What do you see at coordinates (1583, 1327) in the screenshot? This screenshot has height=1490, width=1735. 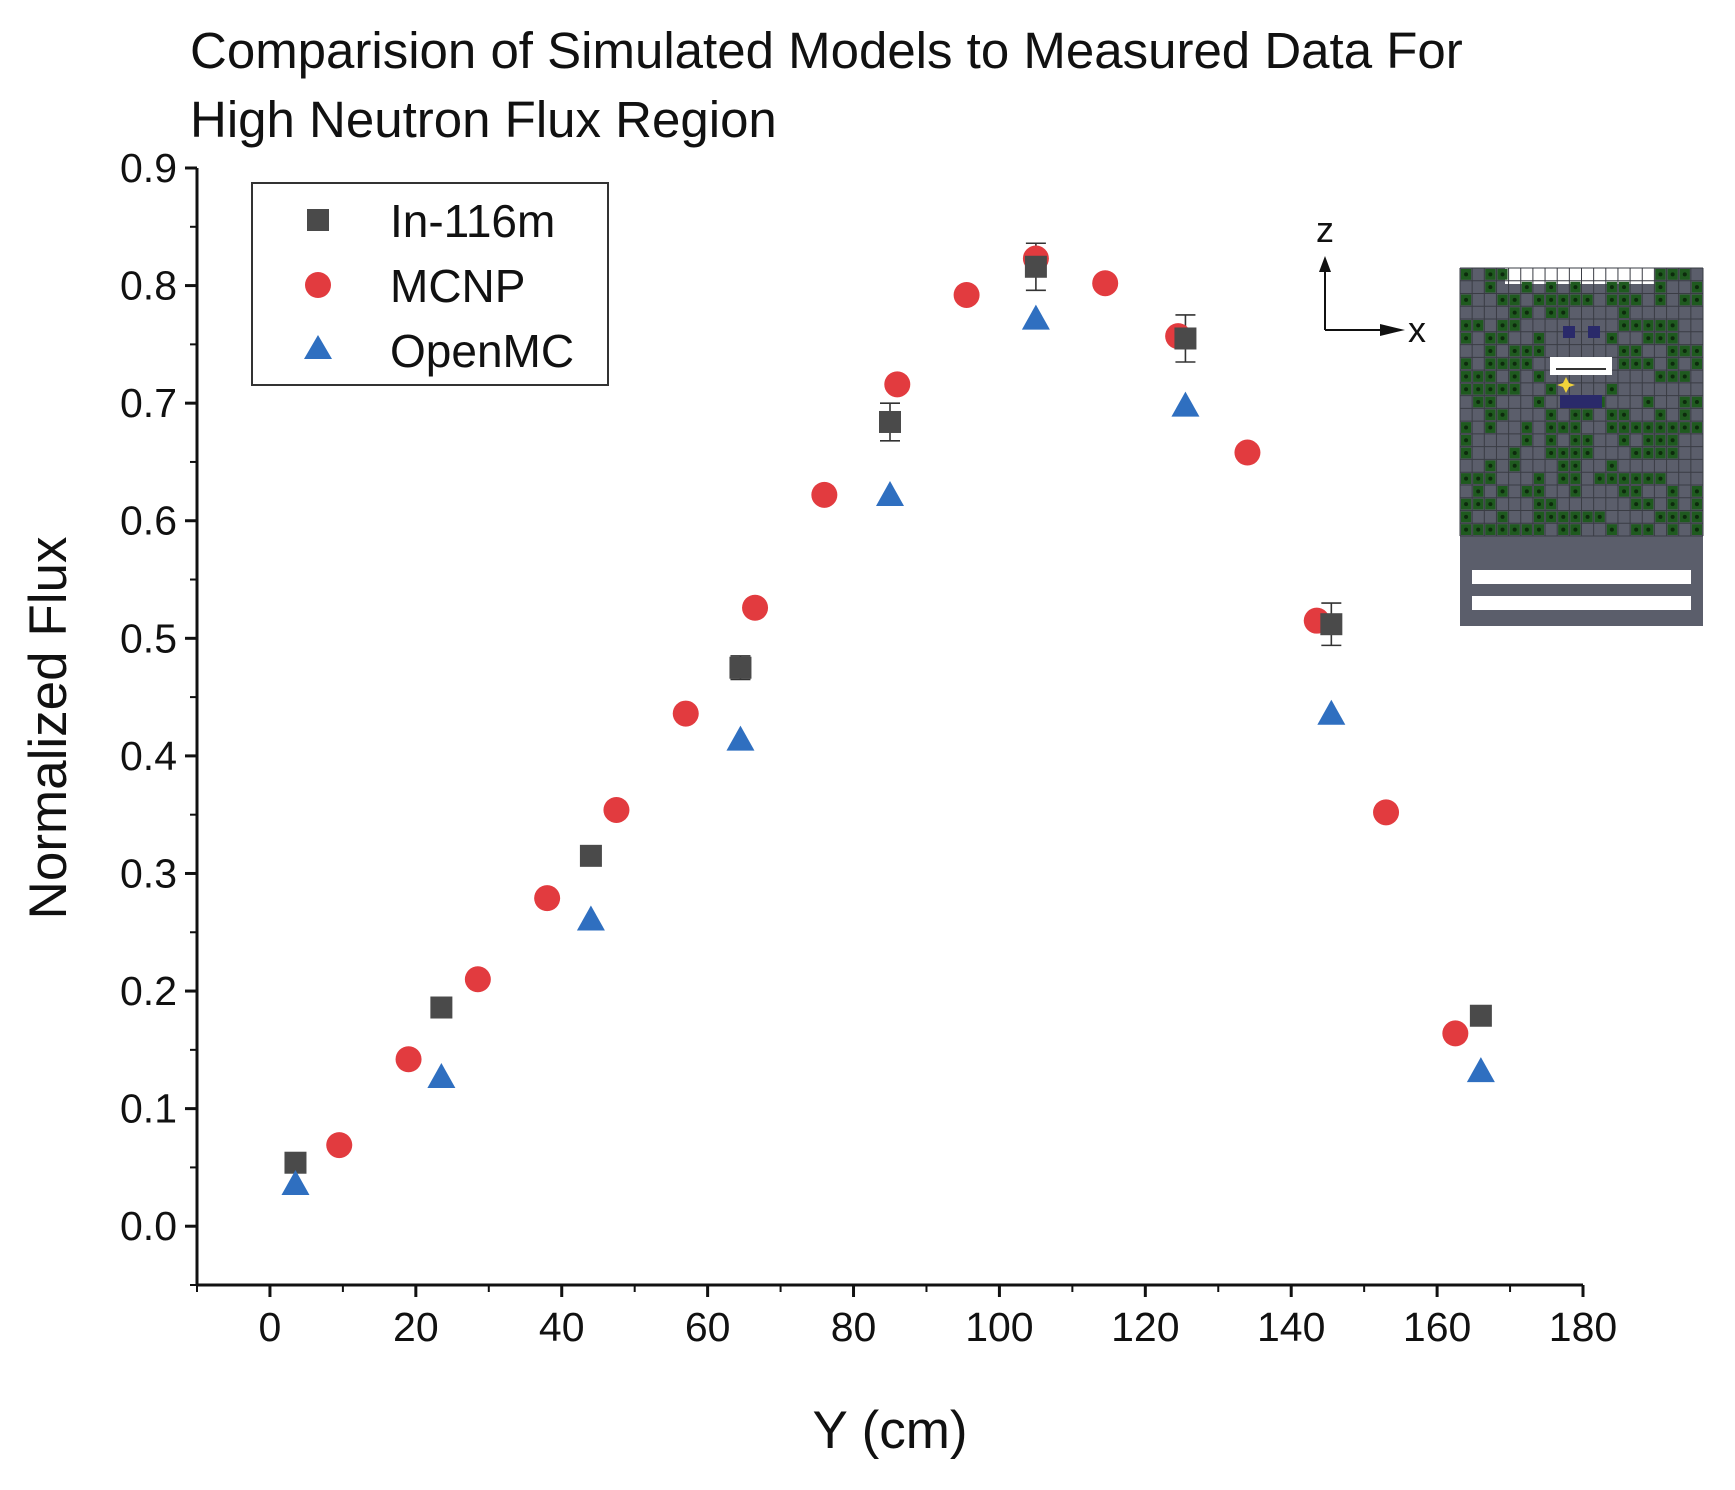 I see `x-tick-label: 180` at bounding box center [1583, 1327].